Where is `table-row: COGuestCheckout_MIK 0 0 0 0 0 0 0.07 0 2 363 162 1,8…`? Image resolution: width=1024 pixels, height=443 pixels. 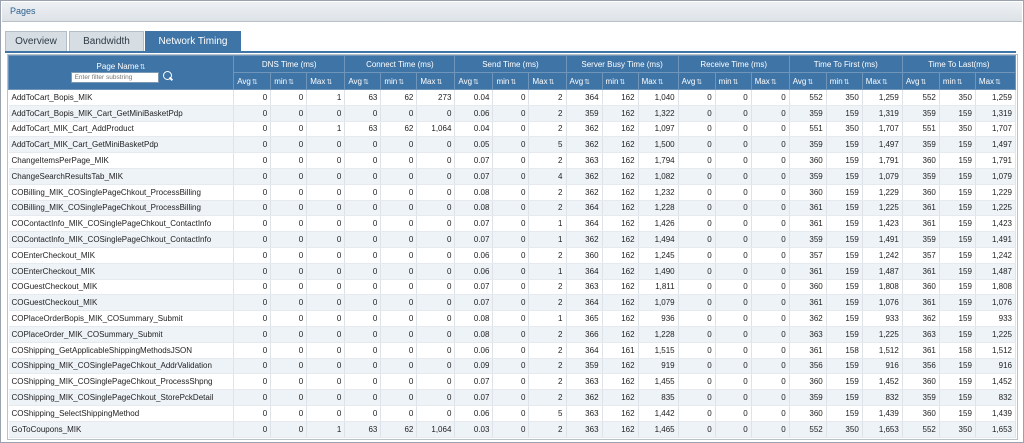
table-row: COGuestCheckout_MIK 0 0 0 0 0 0 0.07 0 2 363 162 1,8… is located at coordinates (512, 287).